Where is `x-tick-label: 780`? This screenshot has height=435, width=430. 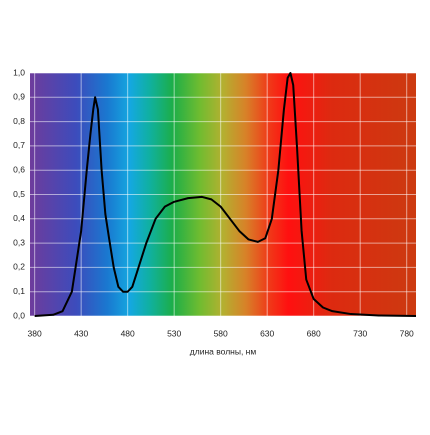 x-tick-label: 780 is located at coordinates (407, 333).